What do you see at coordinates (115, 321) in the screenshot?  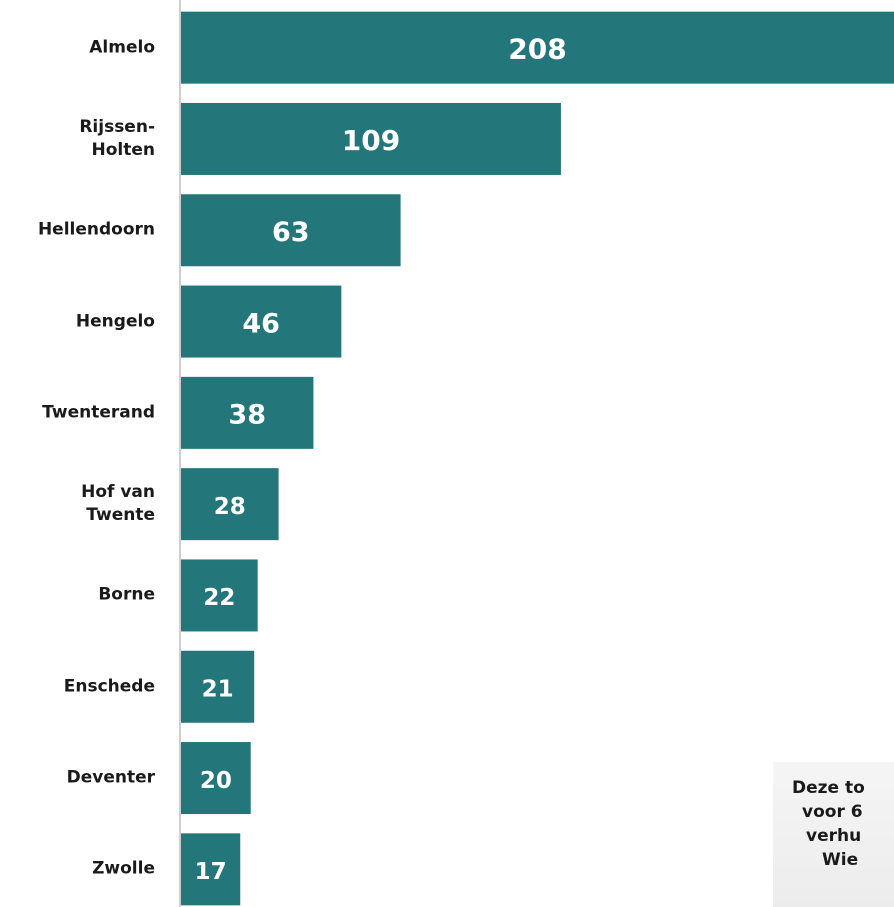 I see `category-label: Hengelo` at bounding box center [115, 321].